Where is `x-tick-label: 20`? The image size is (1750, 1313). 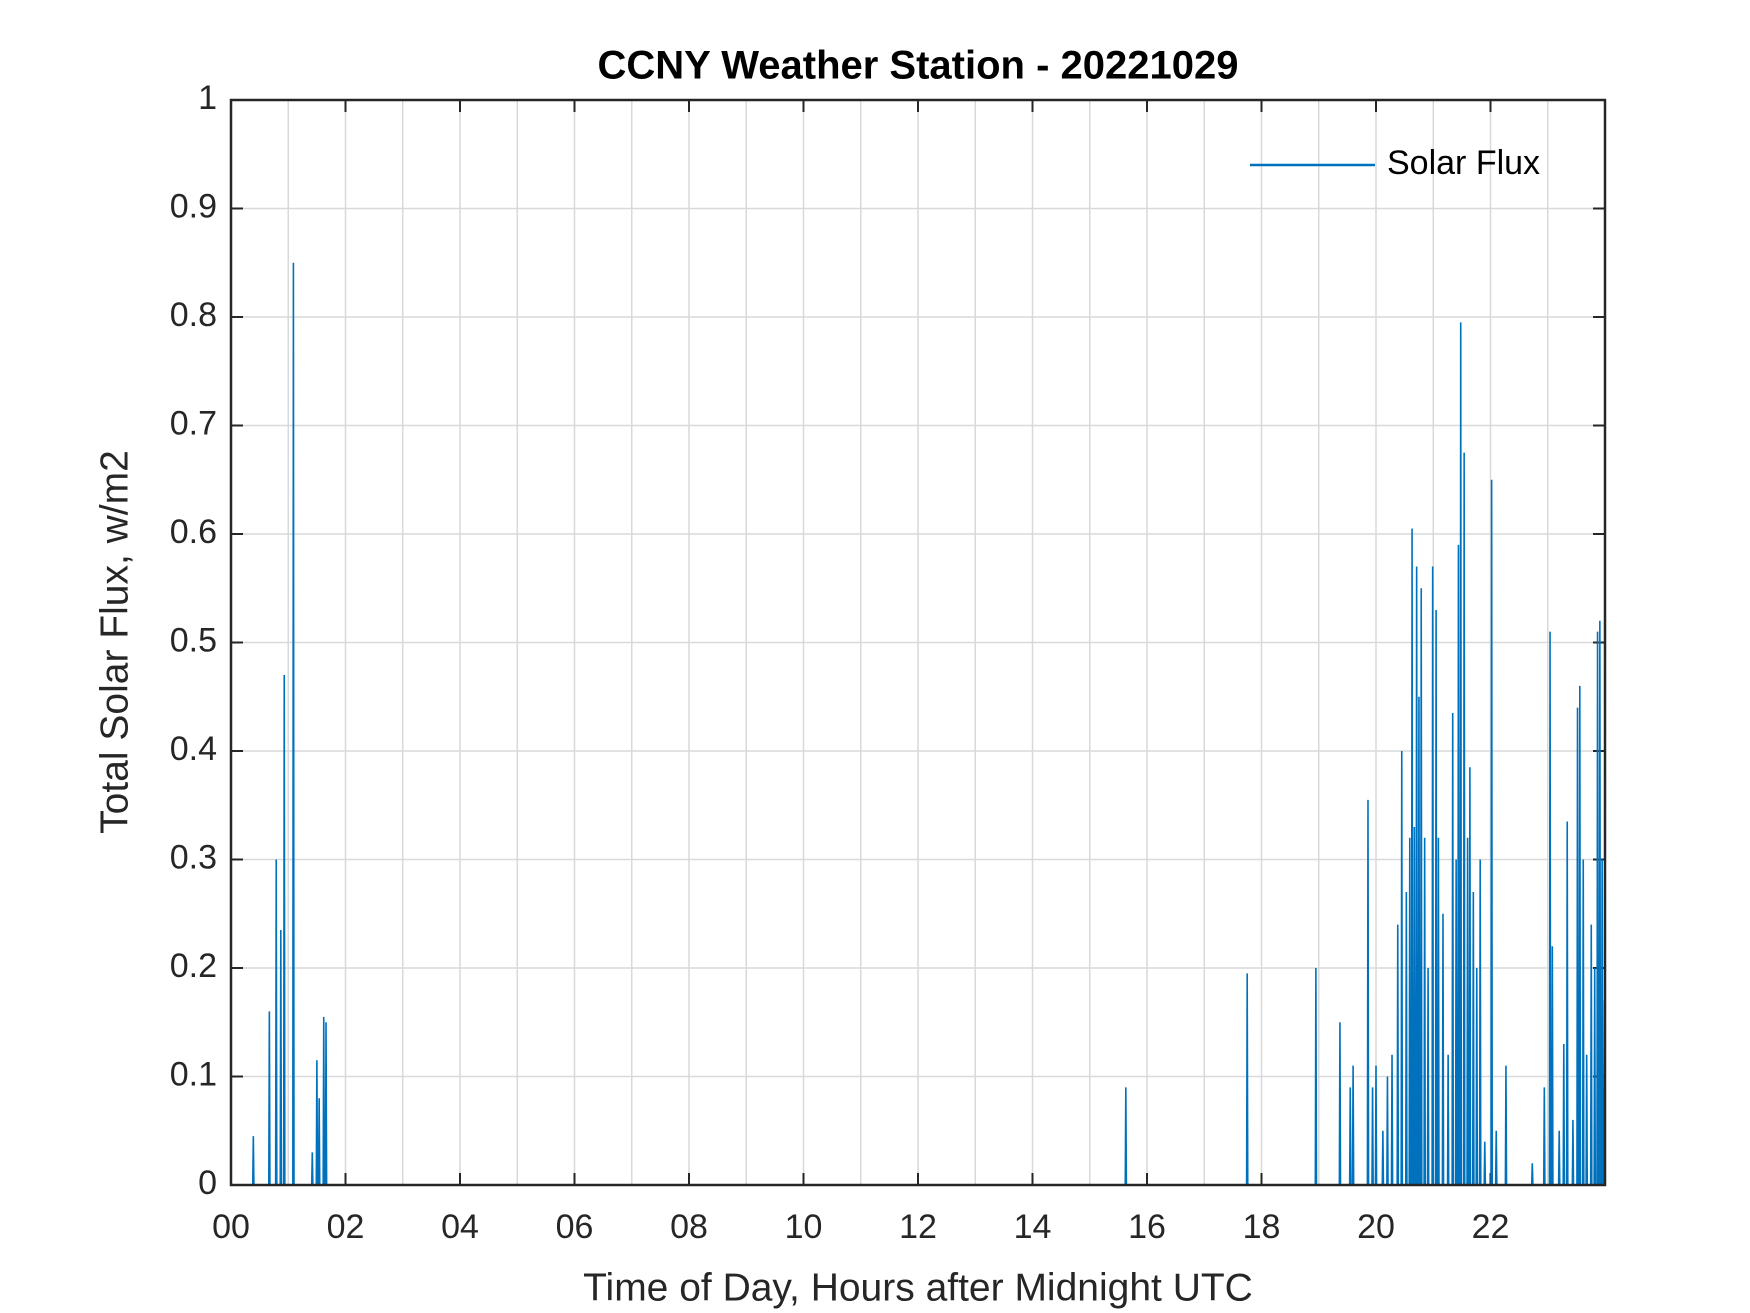
x-tick-label: 20 is located at coordinates (1376, 1227).